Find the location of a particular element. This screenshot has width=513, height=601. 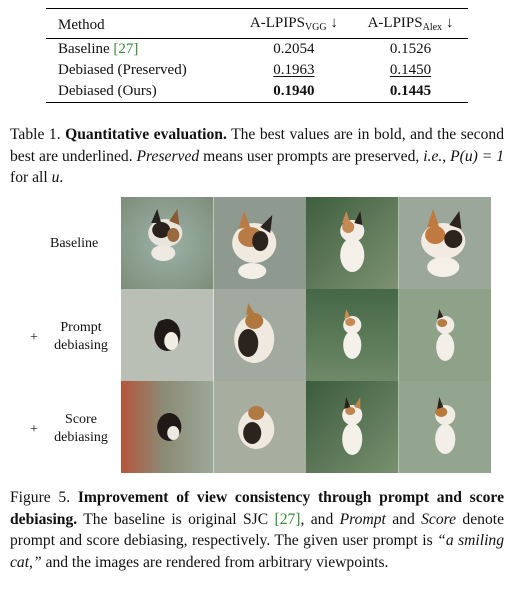

row-plus-score: + is located at coordinates (34, 429).